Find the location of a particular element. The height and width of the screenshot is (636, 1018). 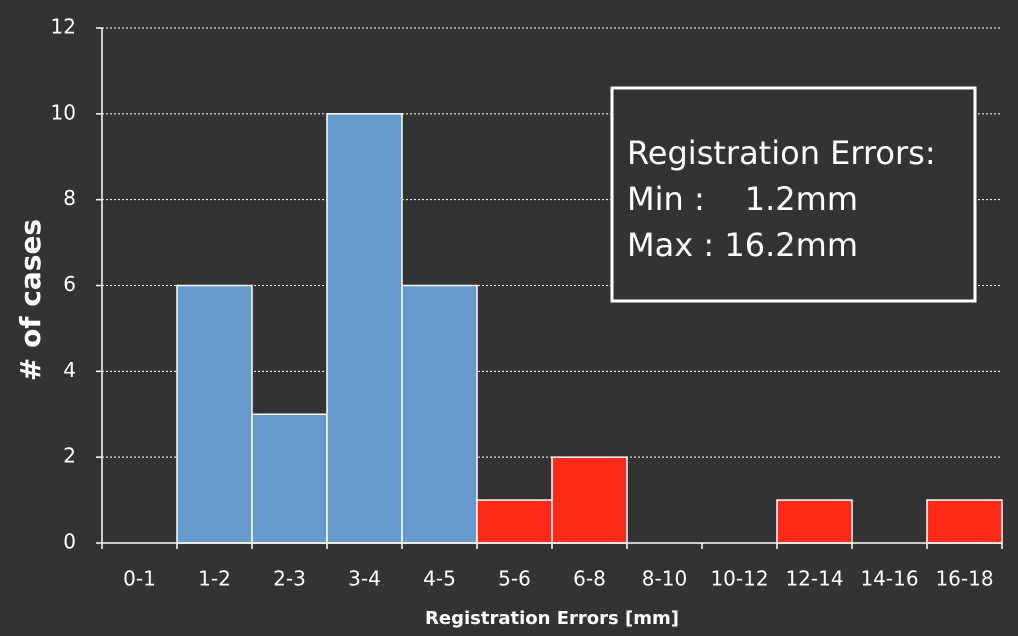

x-tick-label: 8-10 is located at coordinates (664, 579).